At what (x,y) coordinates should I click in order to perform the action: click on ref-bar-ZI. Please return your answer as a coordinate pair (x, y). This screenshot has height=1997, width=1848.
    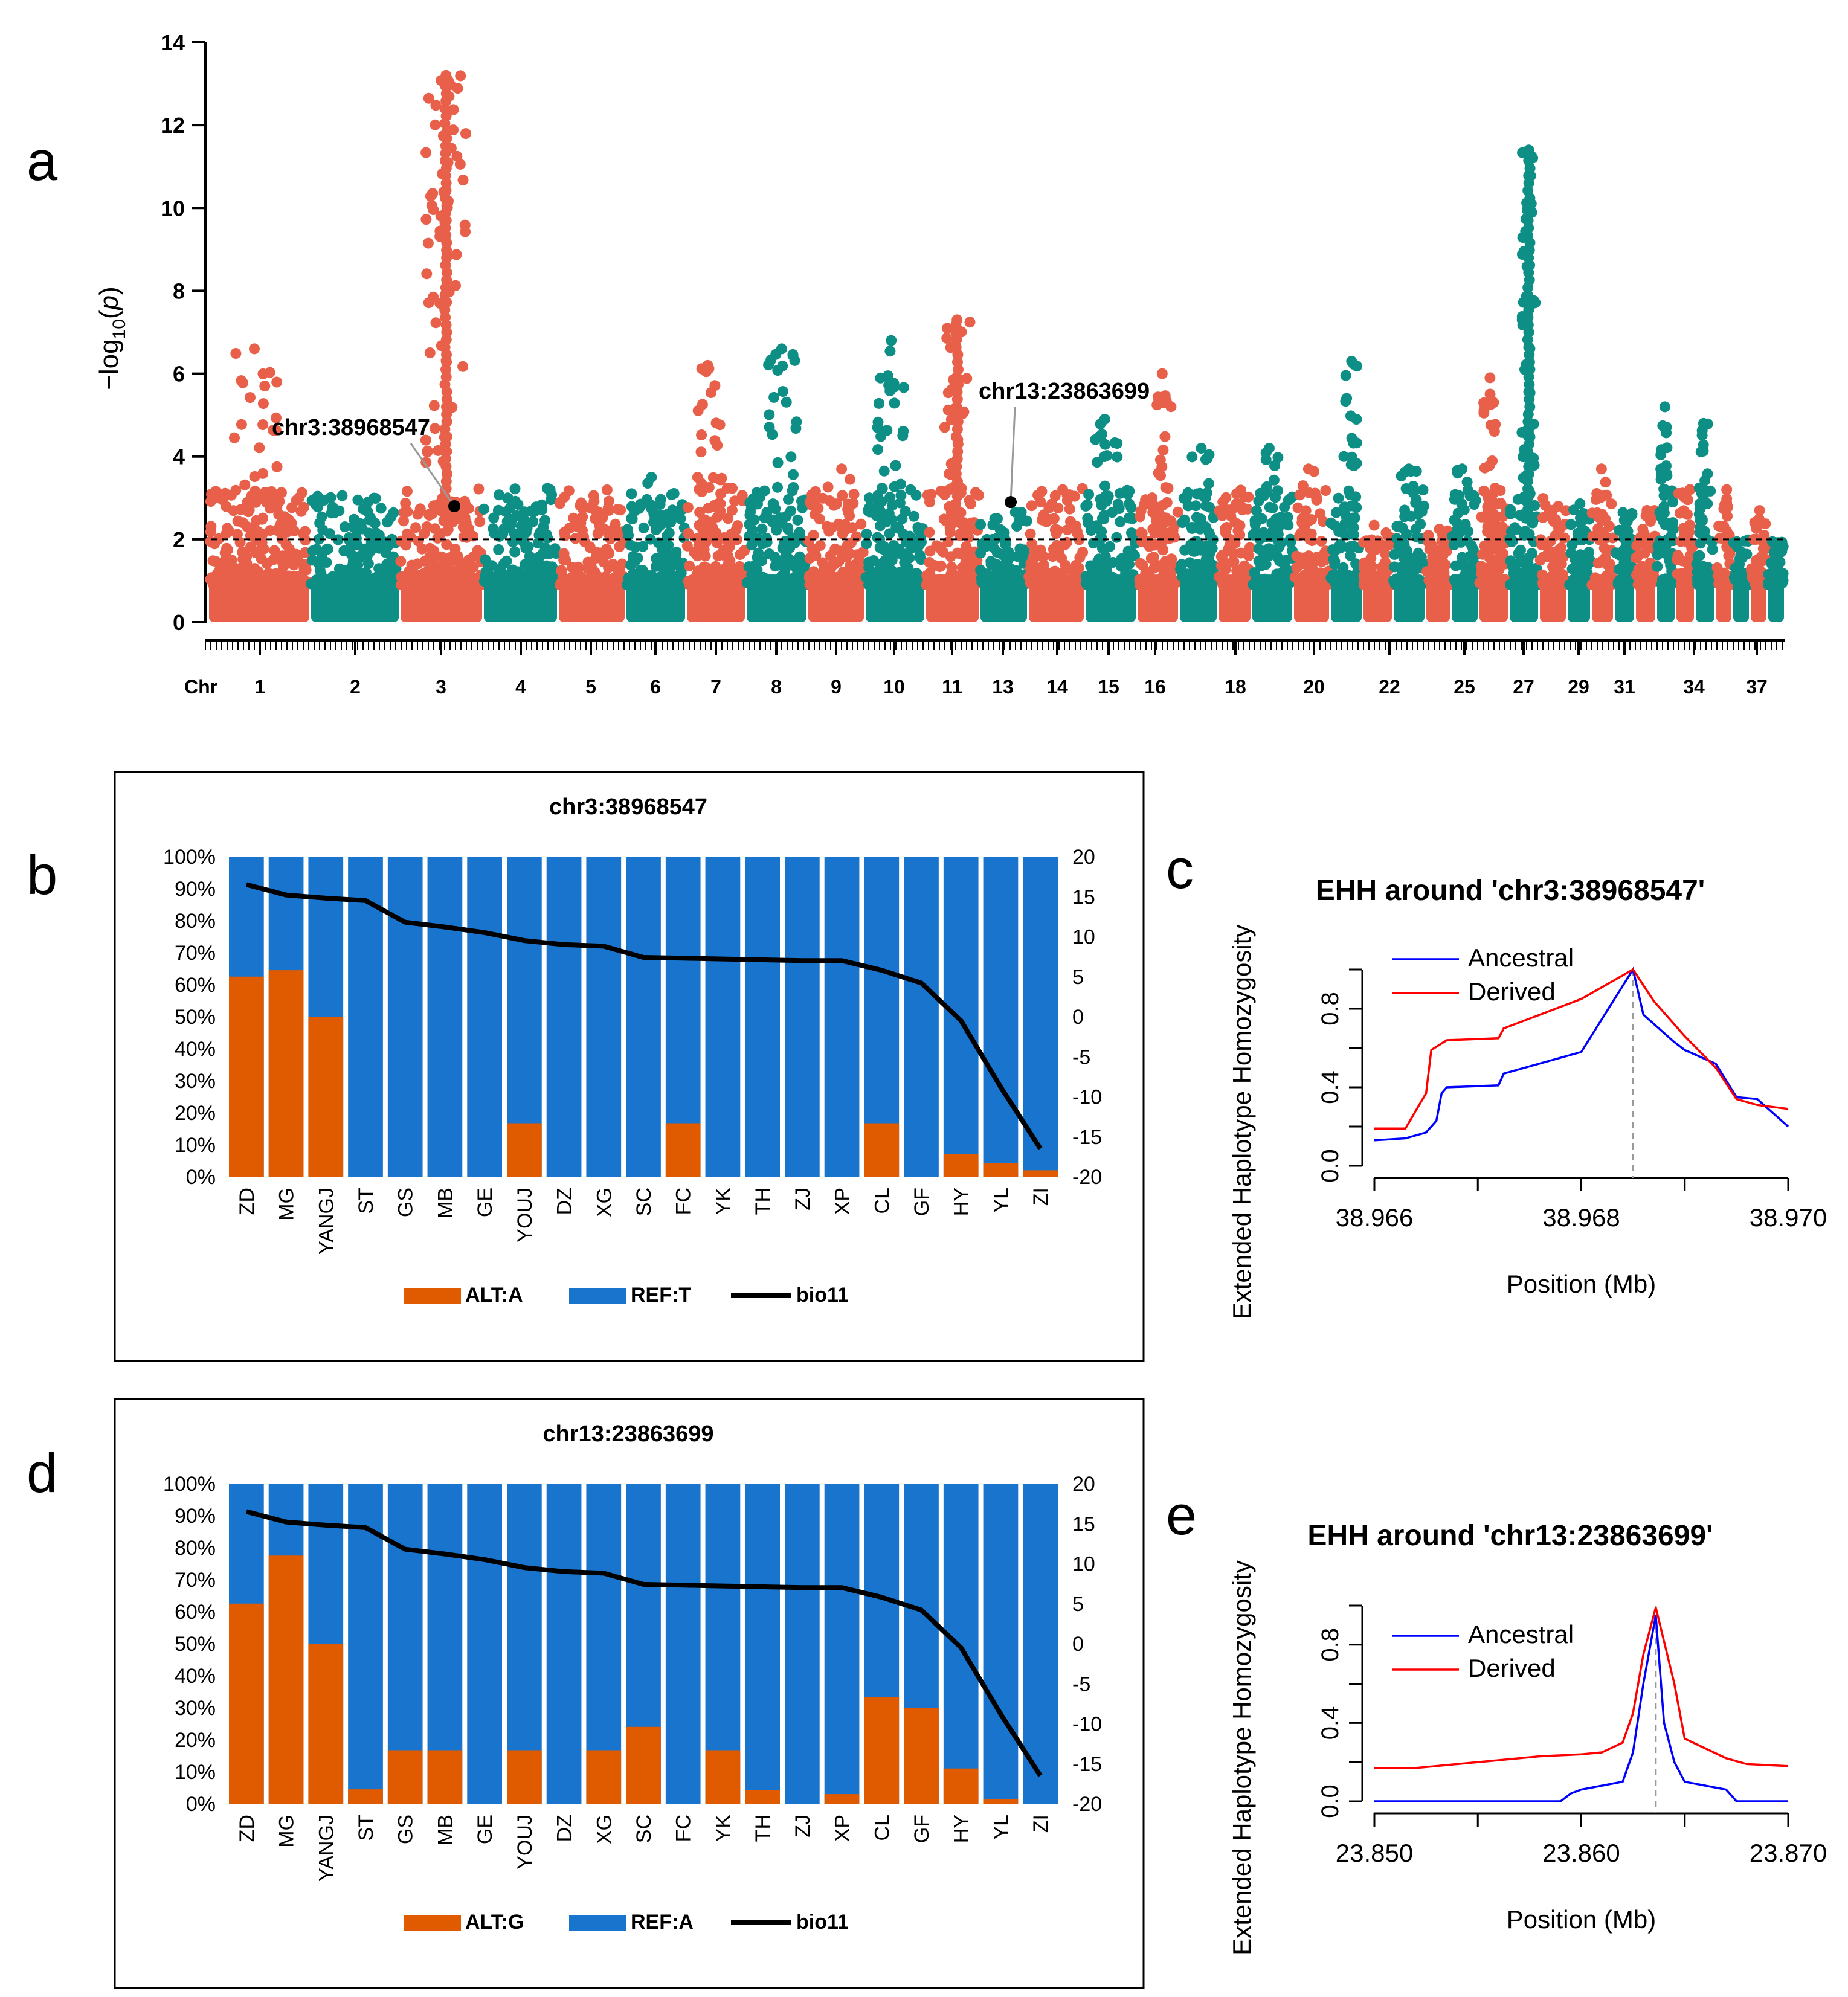
    Looking at the image, I should click on (1040, 1017).